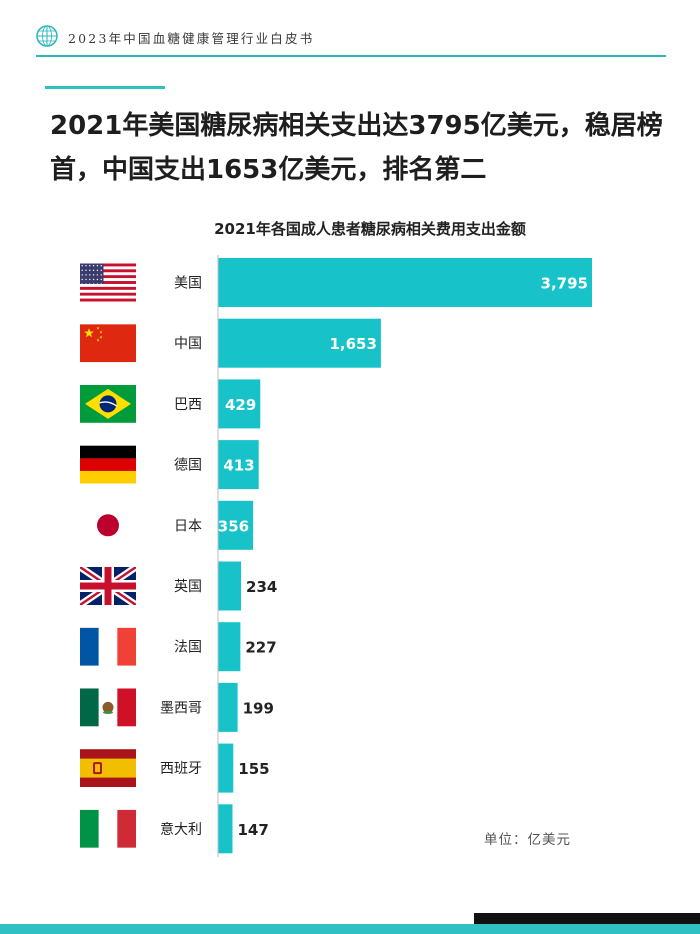 The height and width of the screenshot is (934, 700). Describe the element at coordinates (258, 708) in the screenshot. I see `bar-value-label: 199` at that location.